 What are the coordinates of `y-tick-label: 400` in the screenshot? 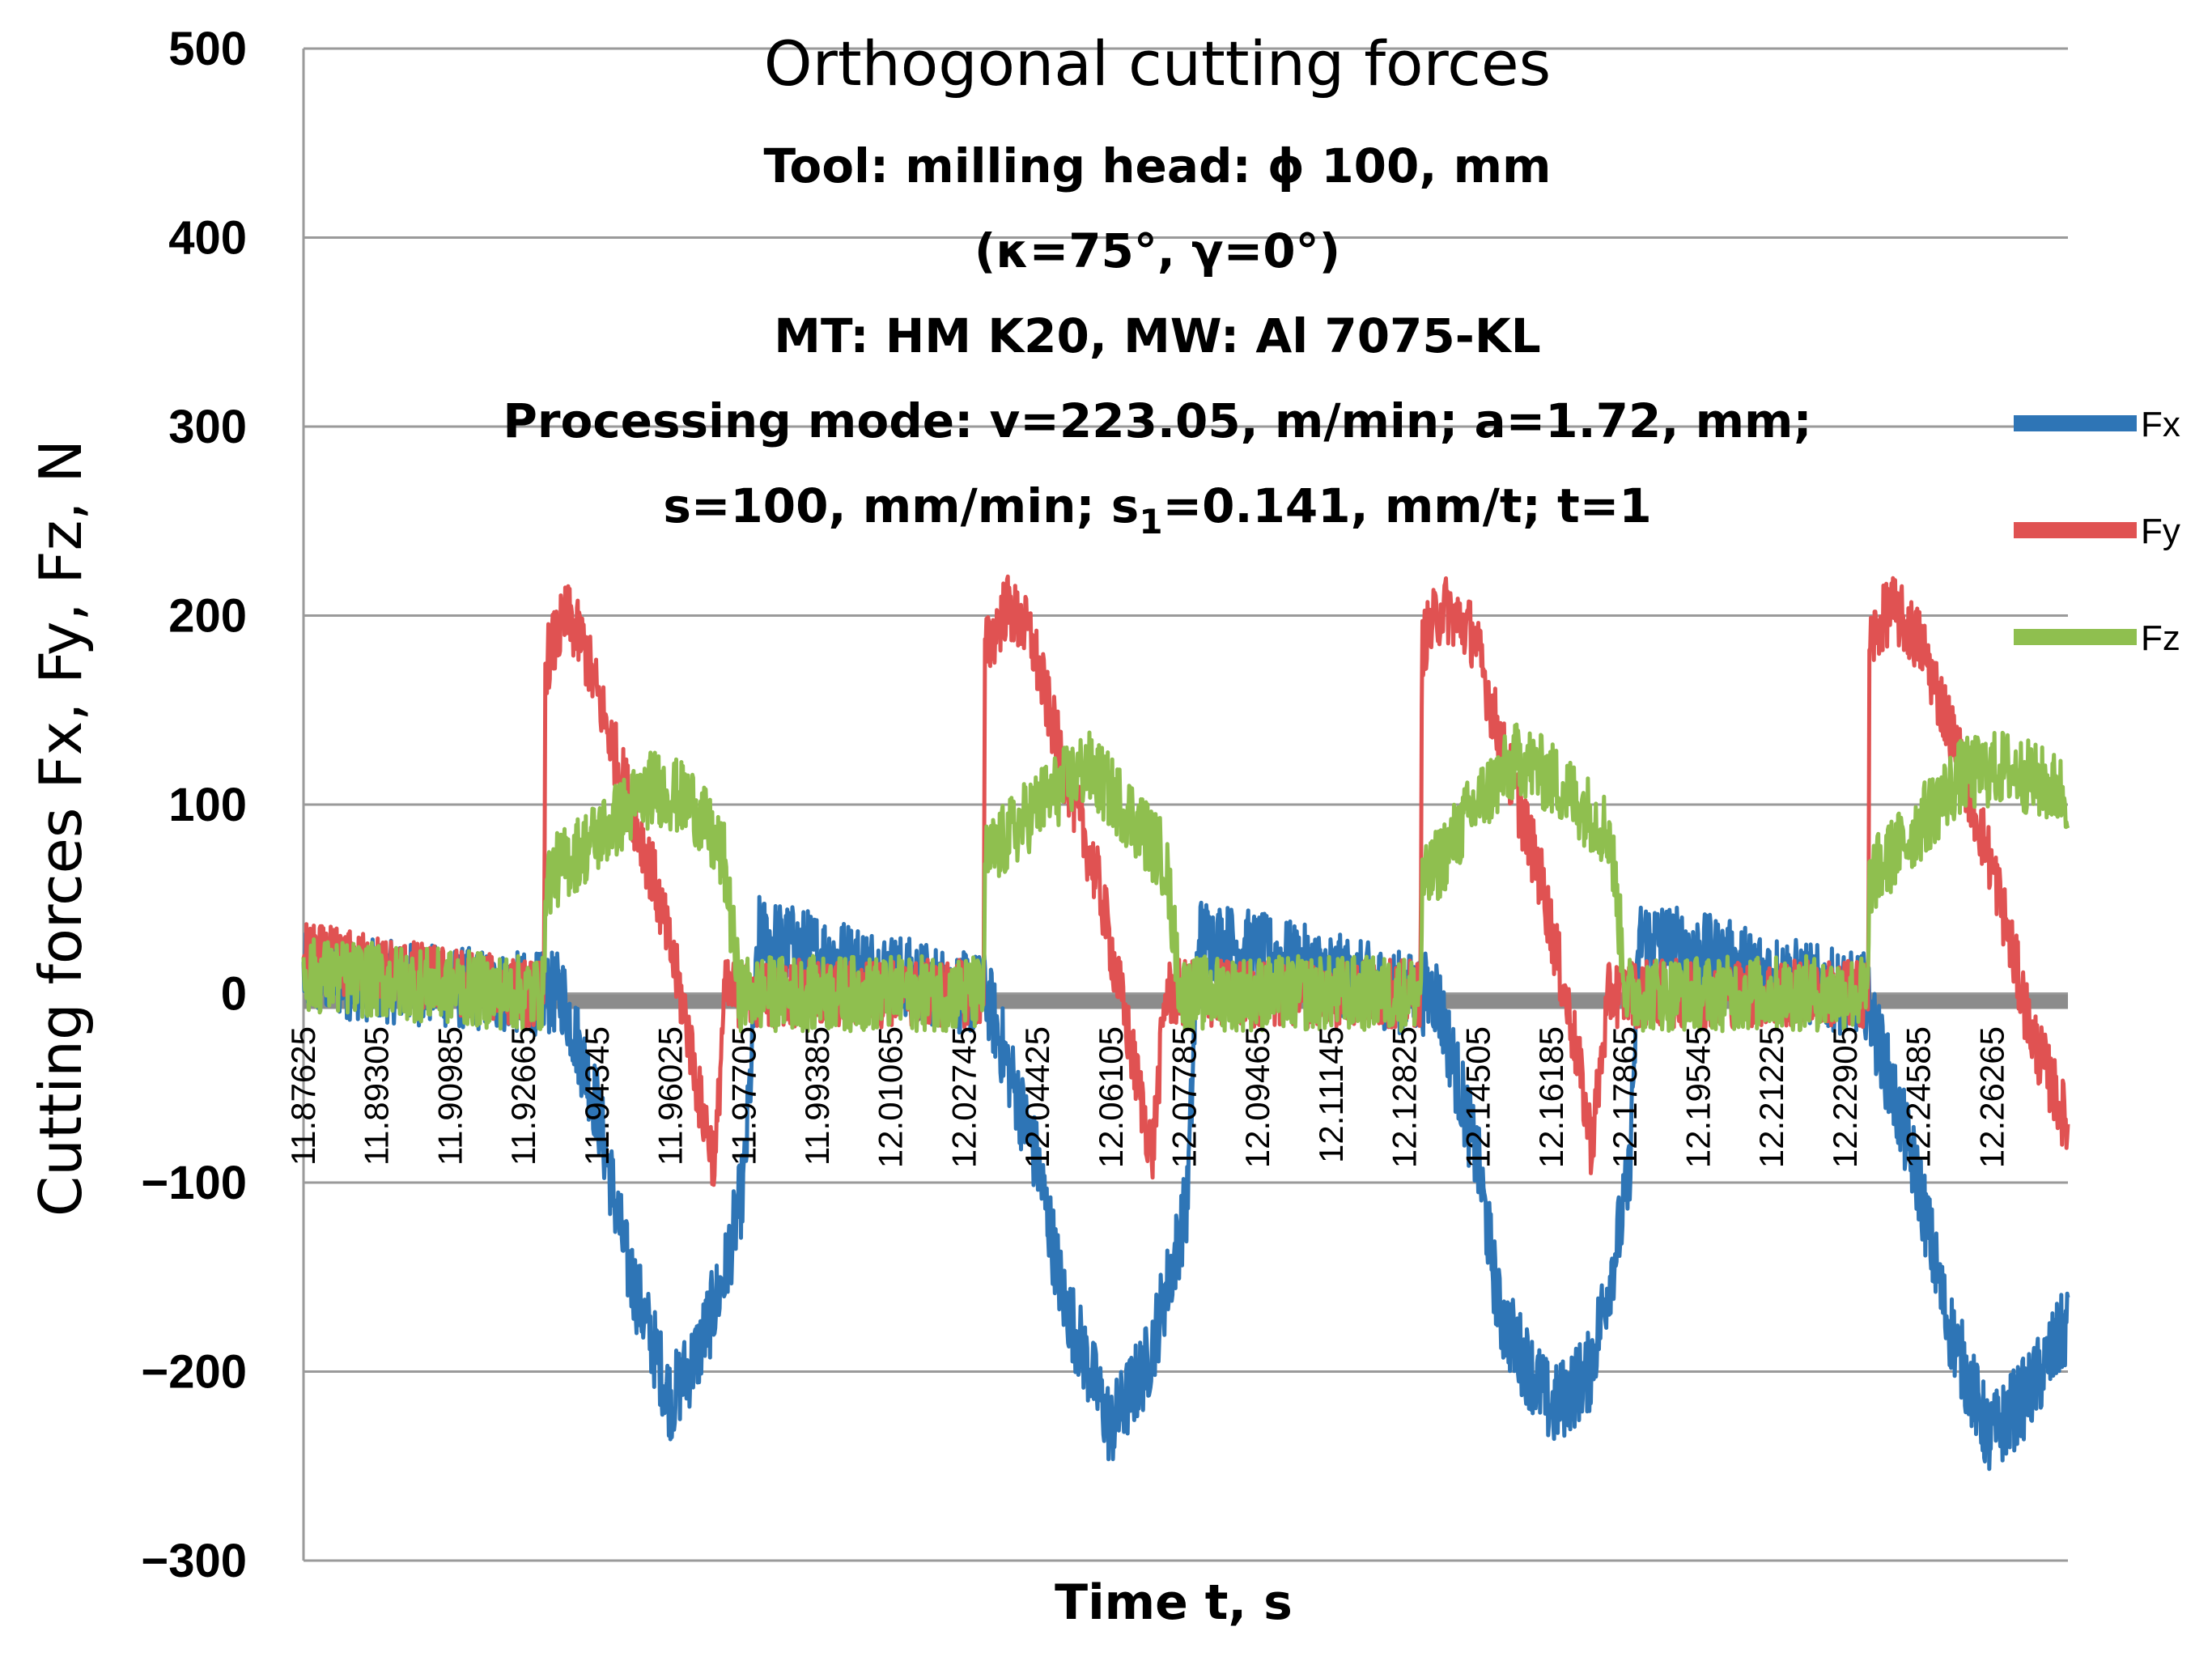 It's located at (208, 238).